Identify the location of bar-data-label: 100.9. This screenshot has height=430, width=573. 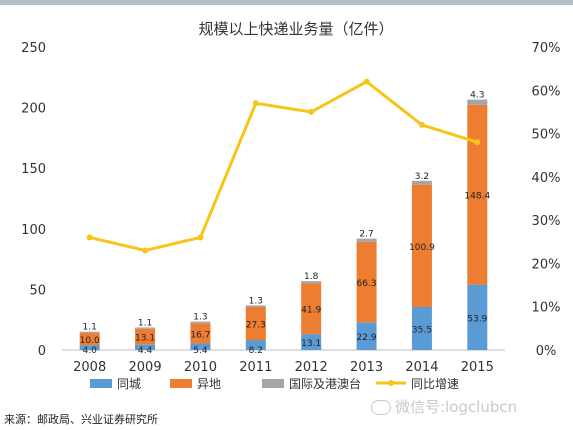
(422, 248).